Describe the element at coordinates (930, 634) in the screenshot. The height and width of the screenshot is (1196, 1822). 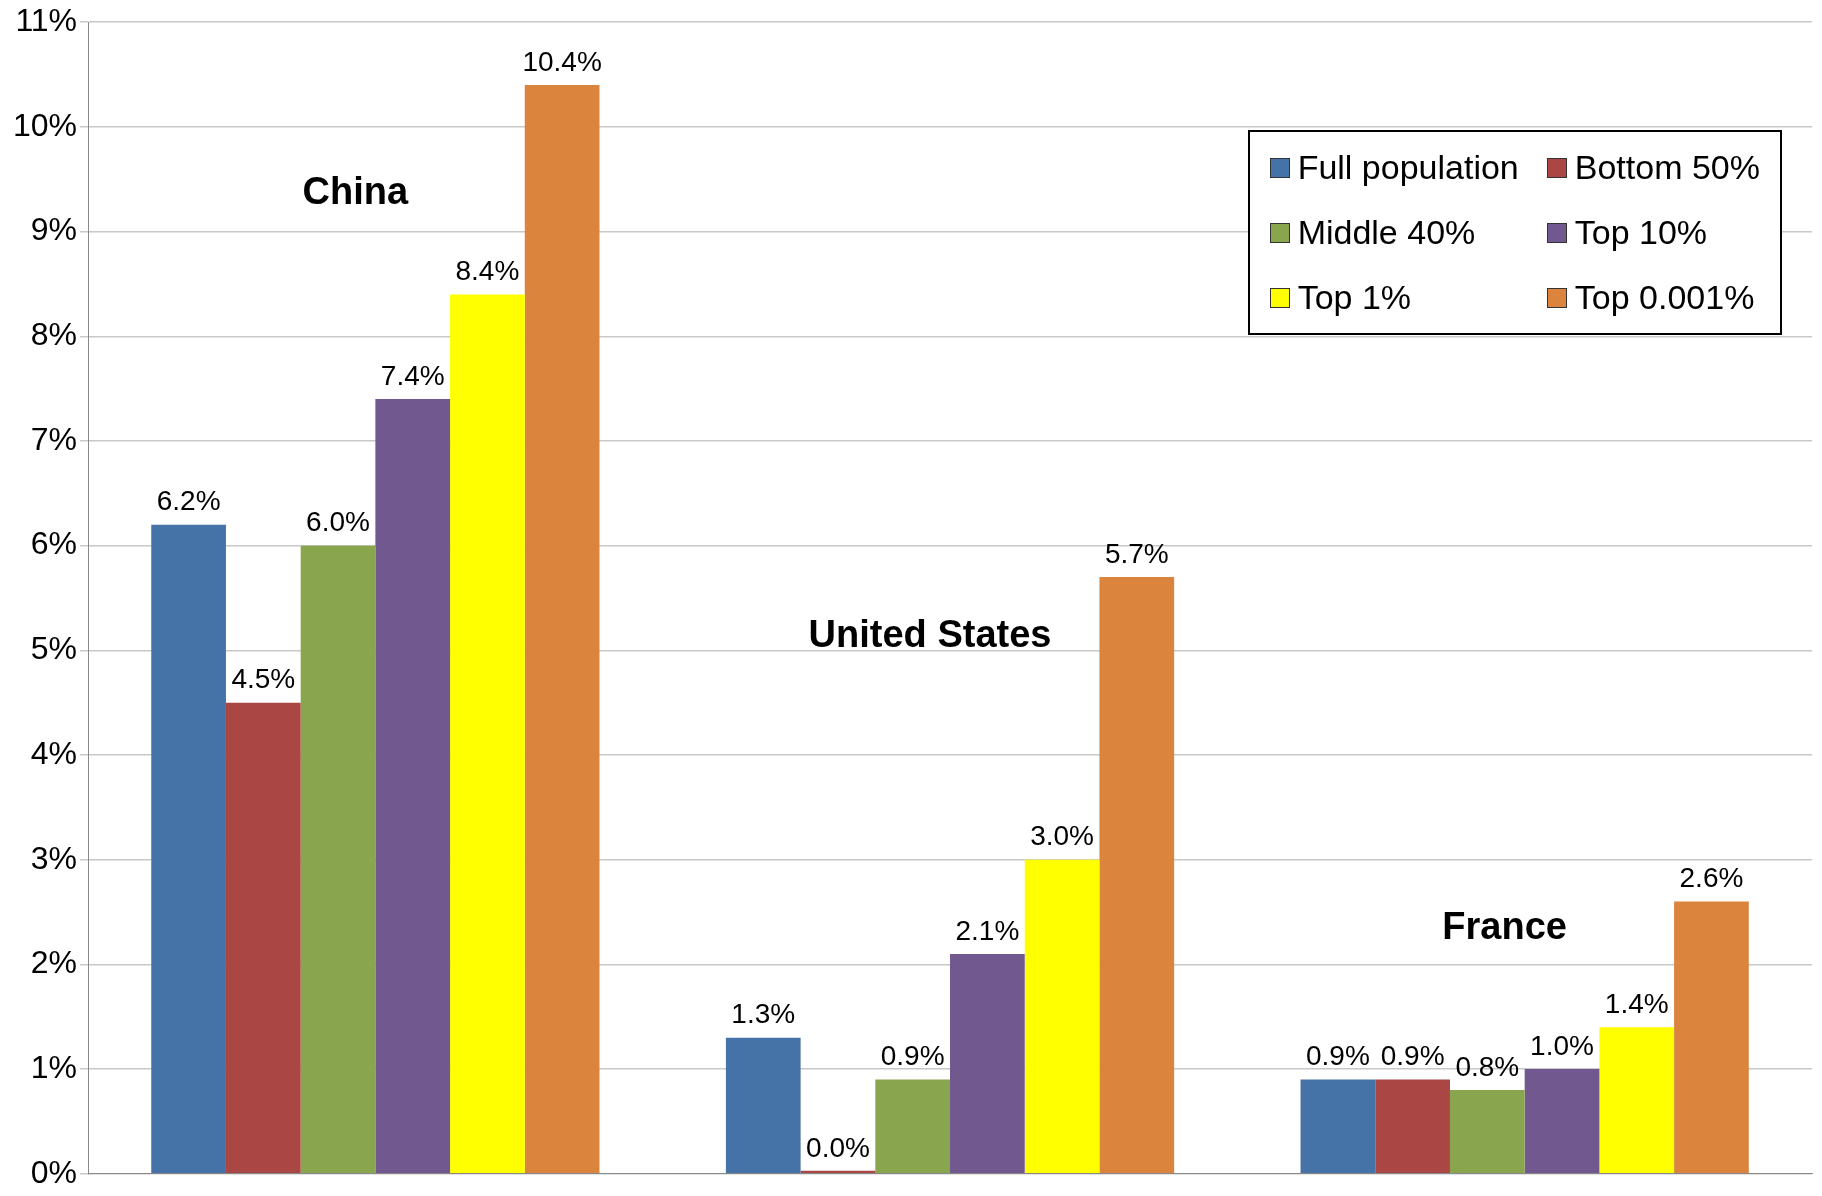
I see `annotation: United States` at that location.